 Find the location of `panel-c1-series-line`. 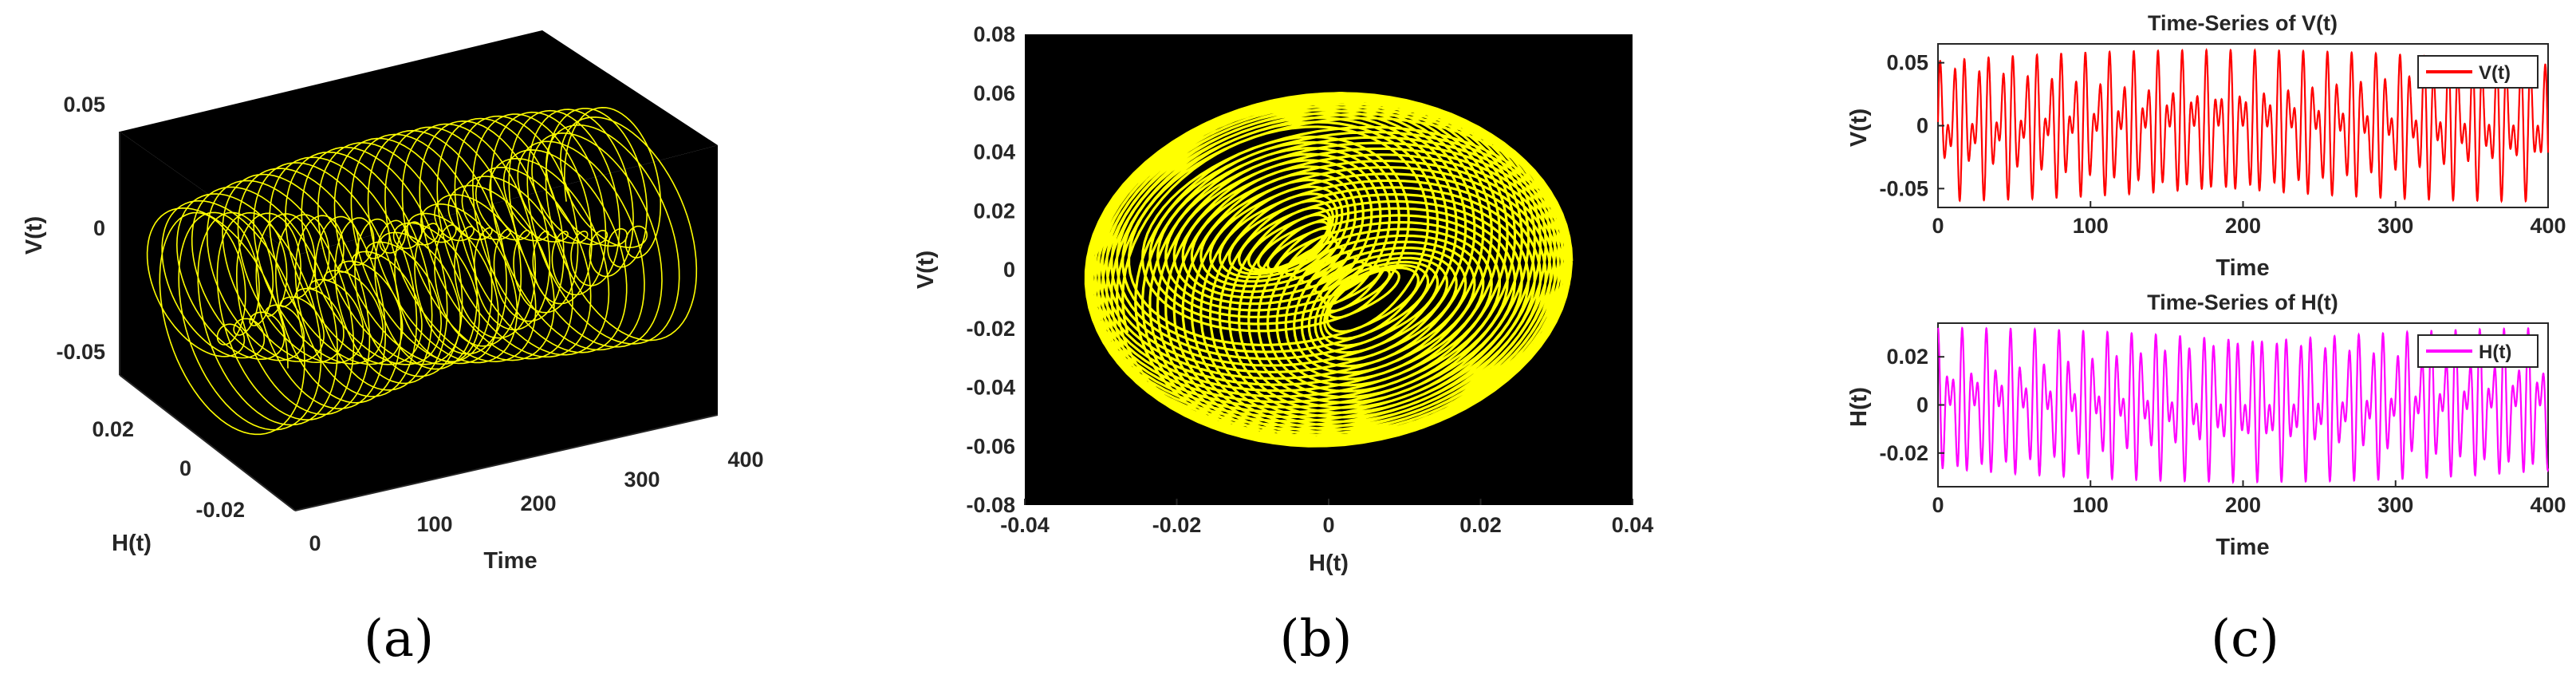

panel-c1-series-line is located at coordinates (2243, 125).